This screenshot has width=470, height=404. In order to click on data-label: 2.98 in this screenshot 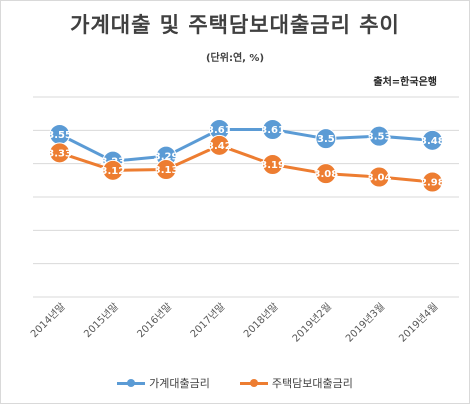, I will do `click(432, 183)`.